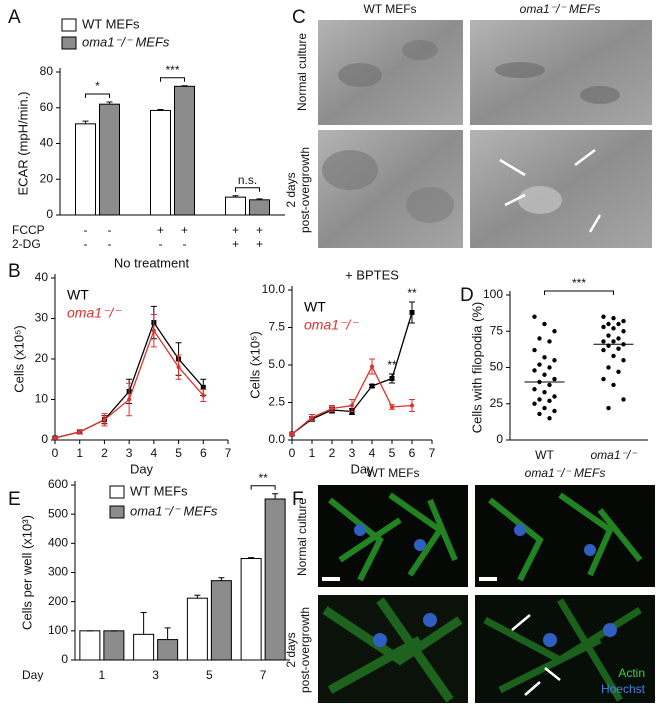 This screenshot has width=658, height=706. I want to click on y-axis-label: Cells (x10⁵), so click(18, 359).